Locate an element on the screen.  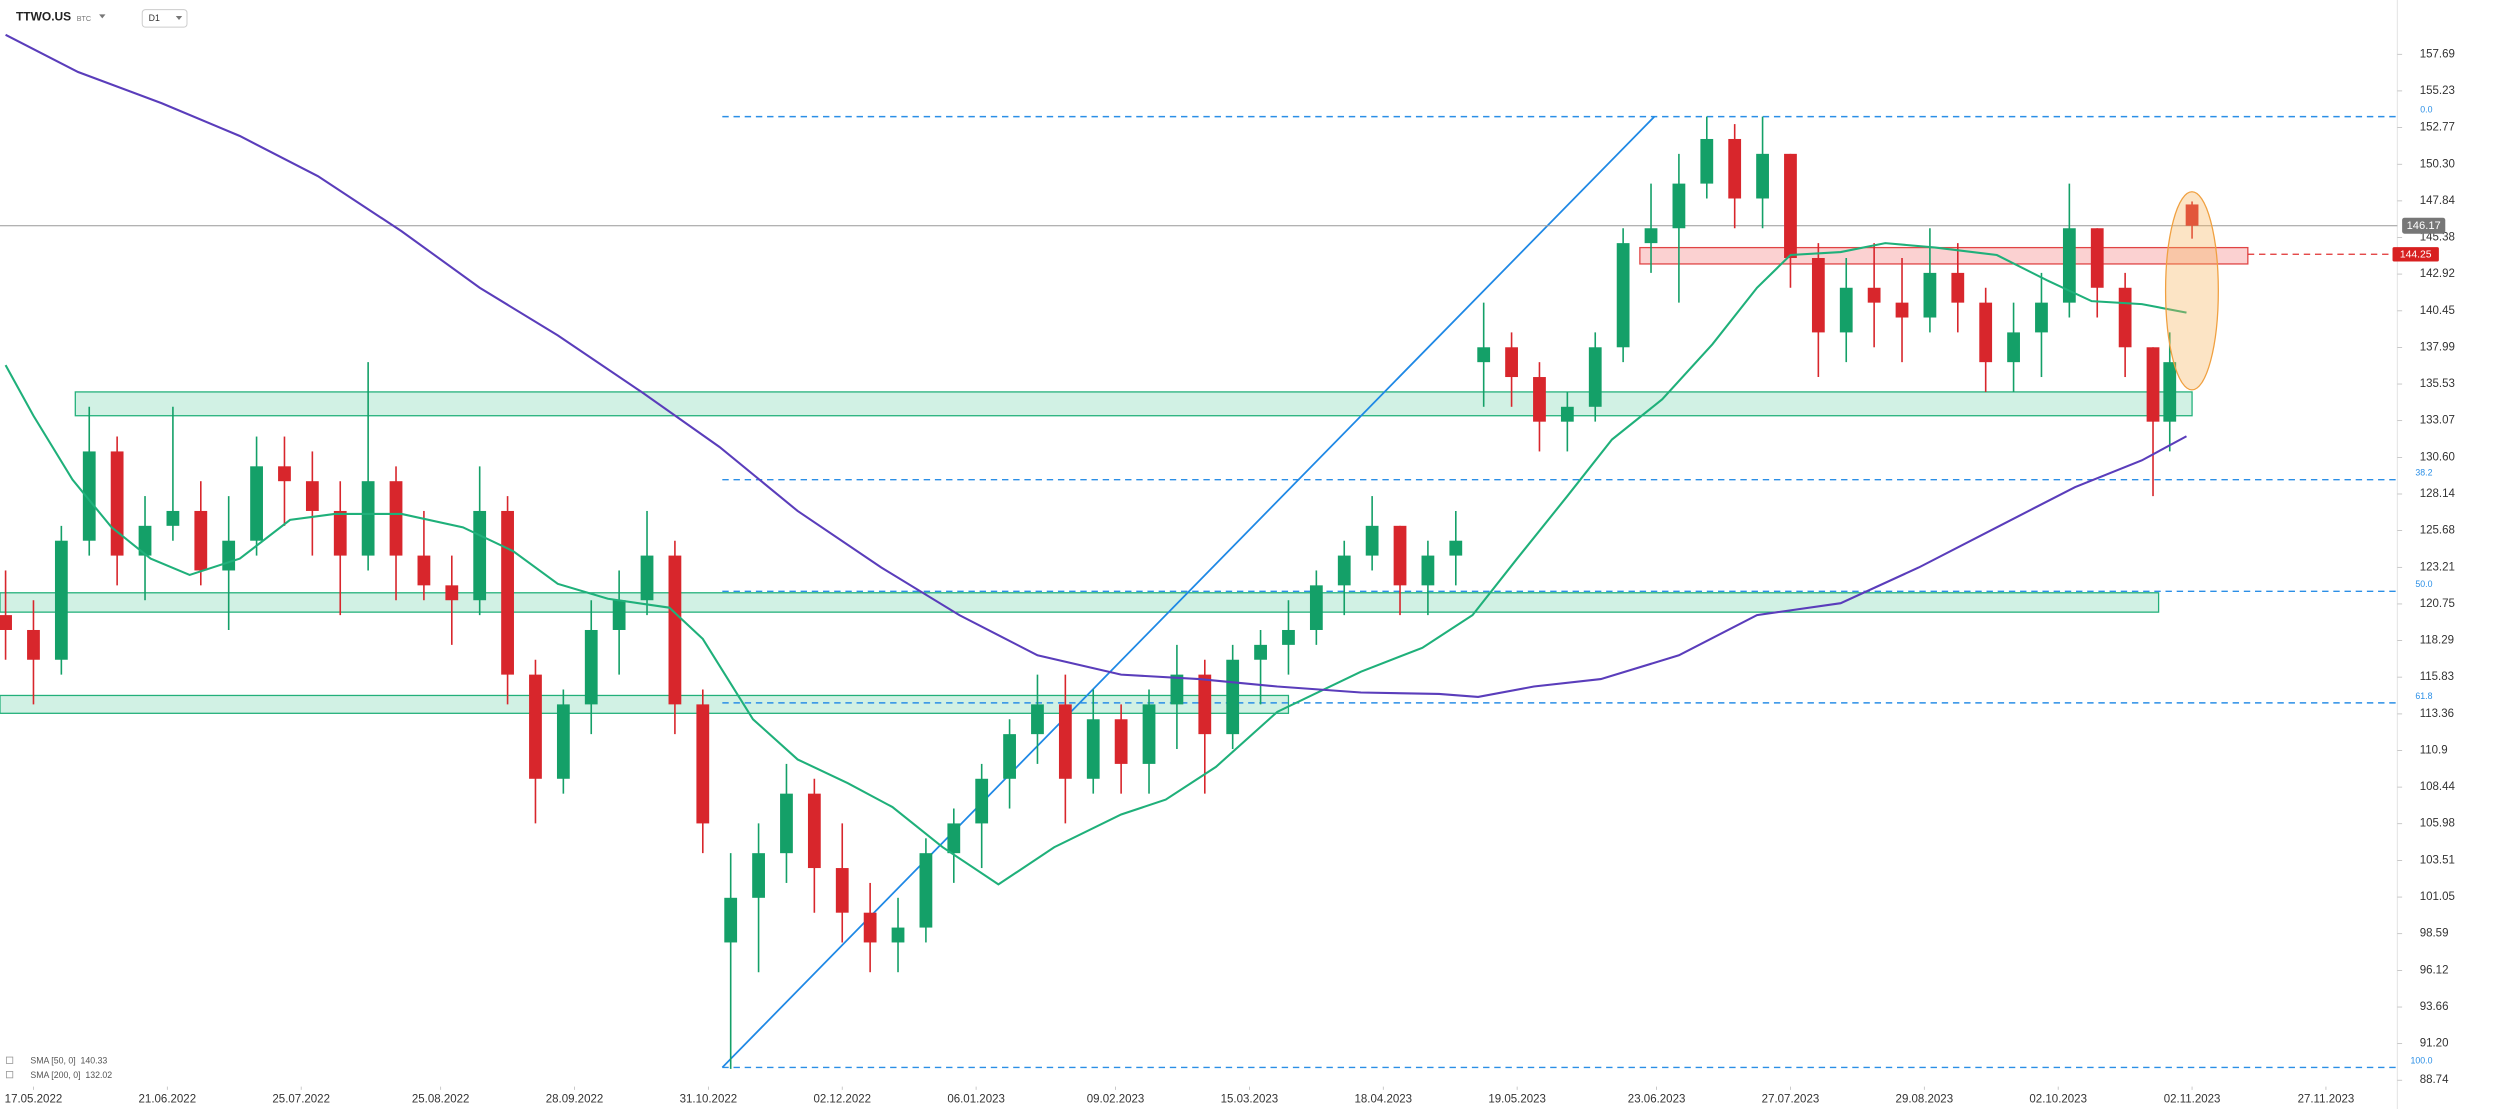
price-badge-label: 146.17 is located at coordinates (2424, 226).